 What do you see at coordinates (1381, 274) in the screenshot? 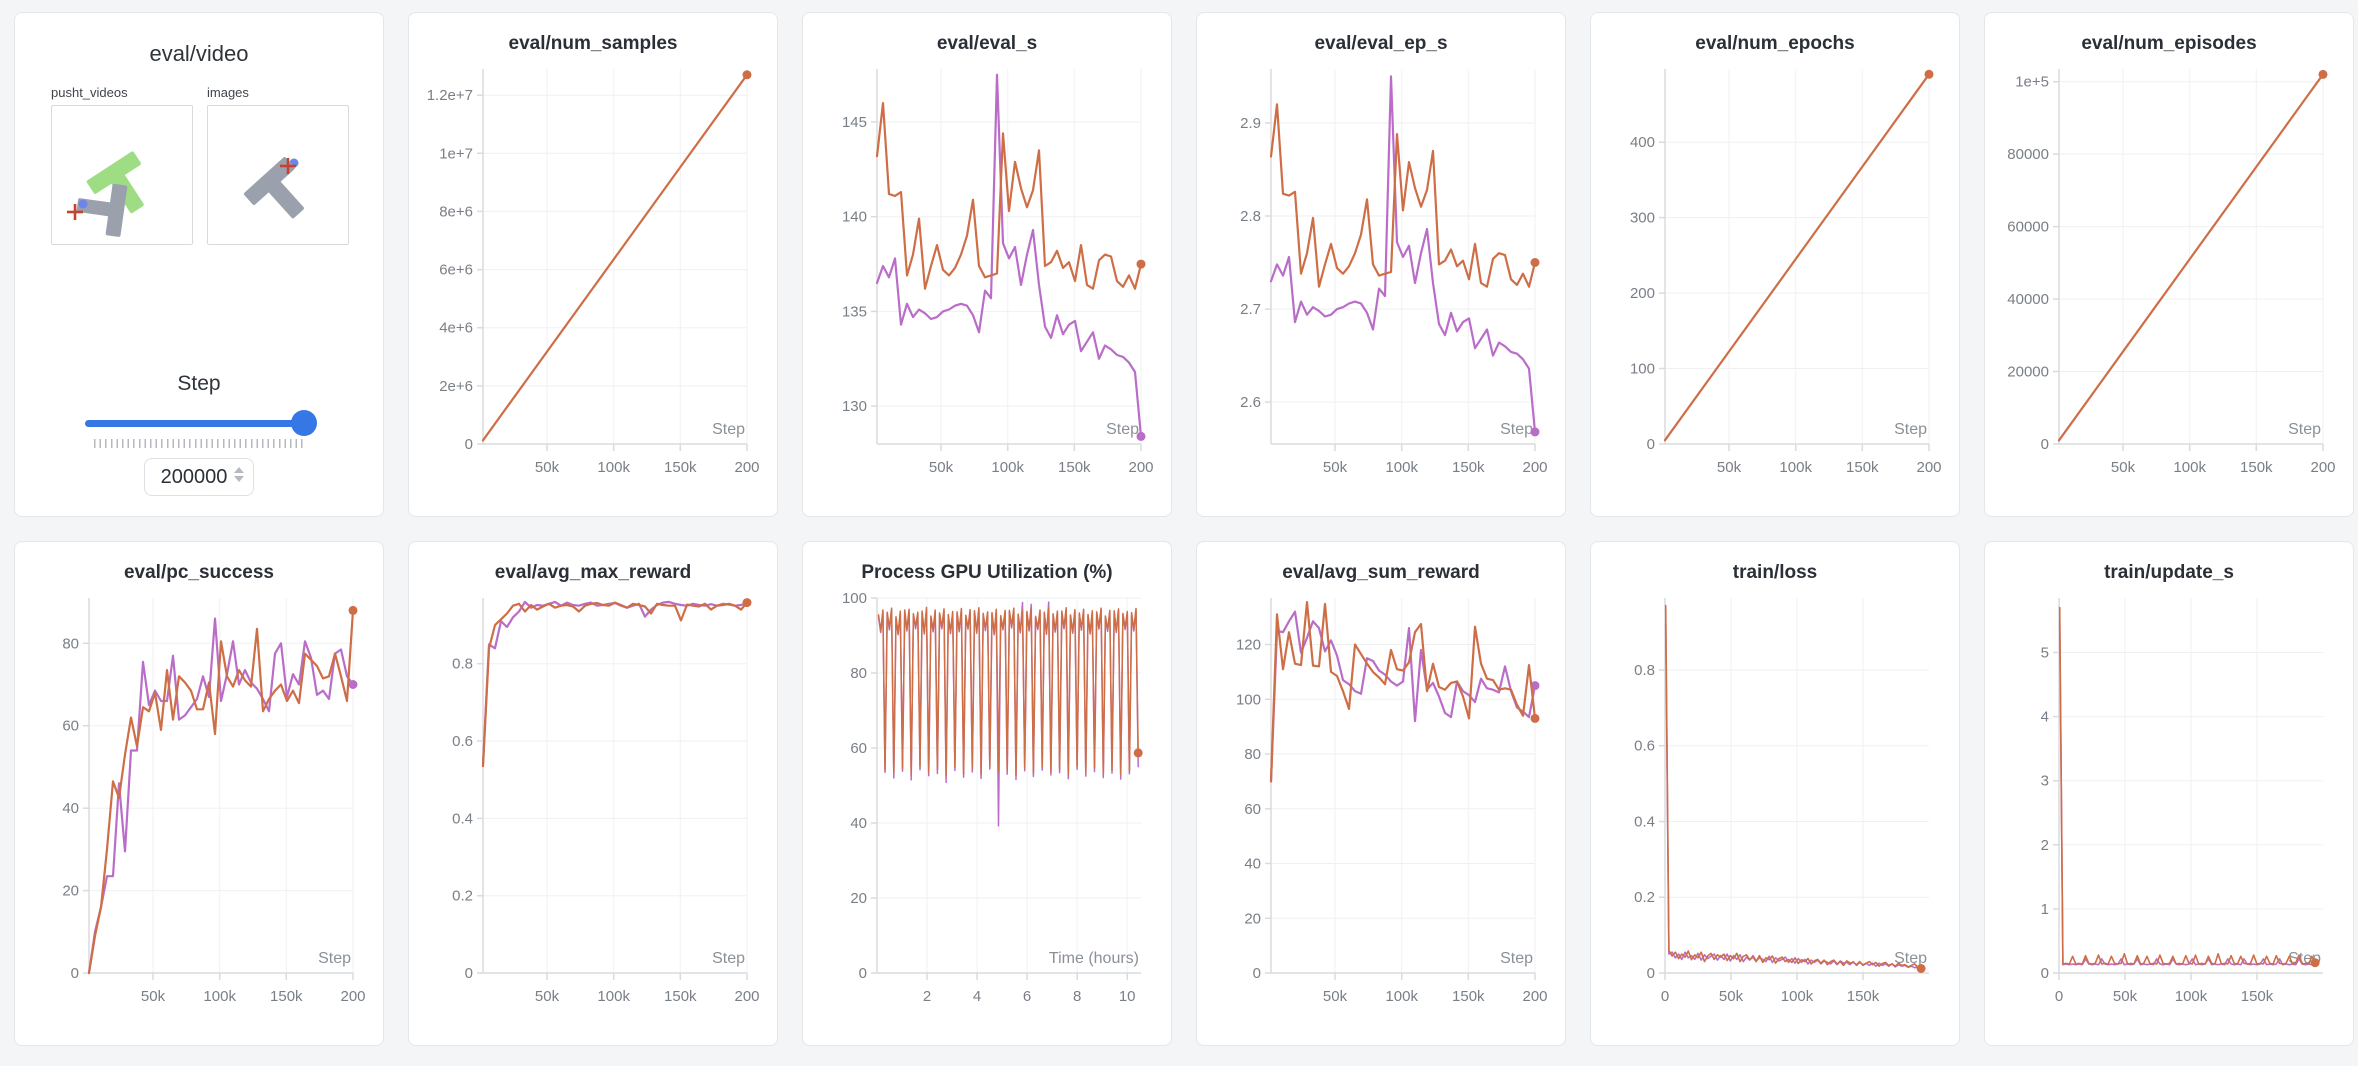
I see `chart-eval-eval-ep-s: 50k 100k 150k 200 2.6 2.7 2.8 2.9 Step` at bounding box center [1381, 274].